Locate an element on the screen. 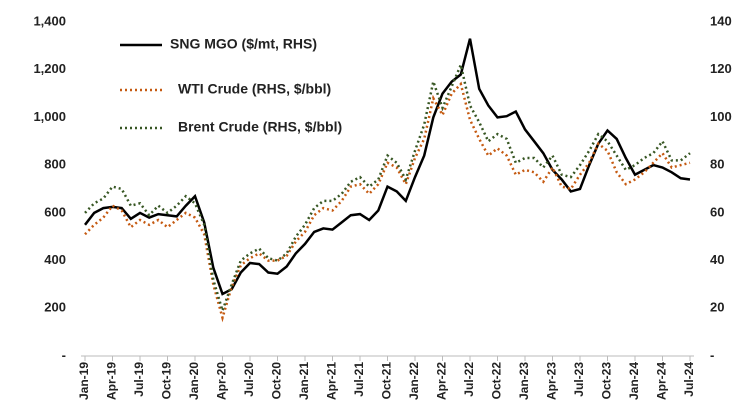 The height and width of the screenshot is (419, 750). x-tick-label: Apr-22 is located at coordinates (442, 381).